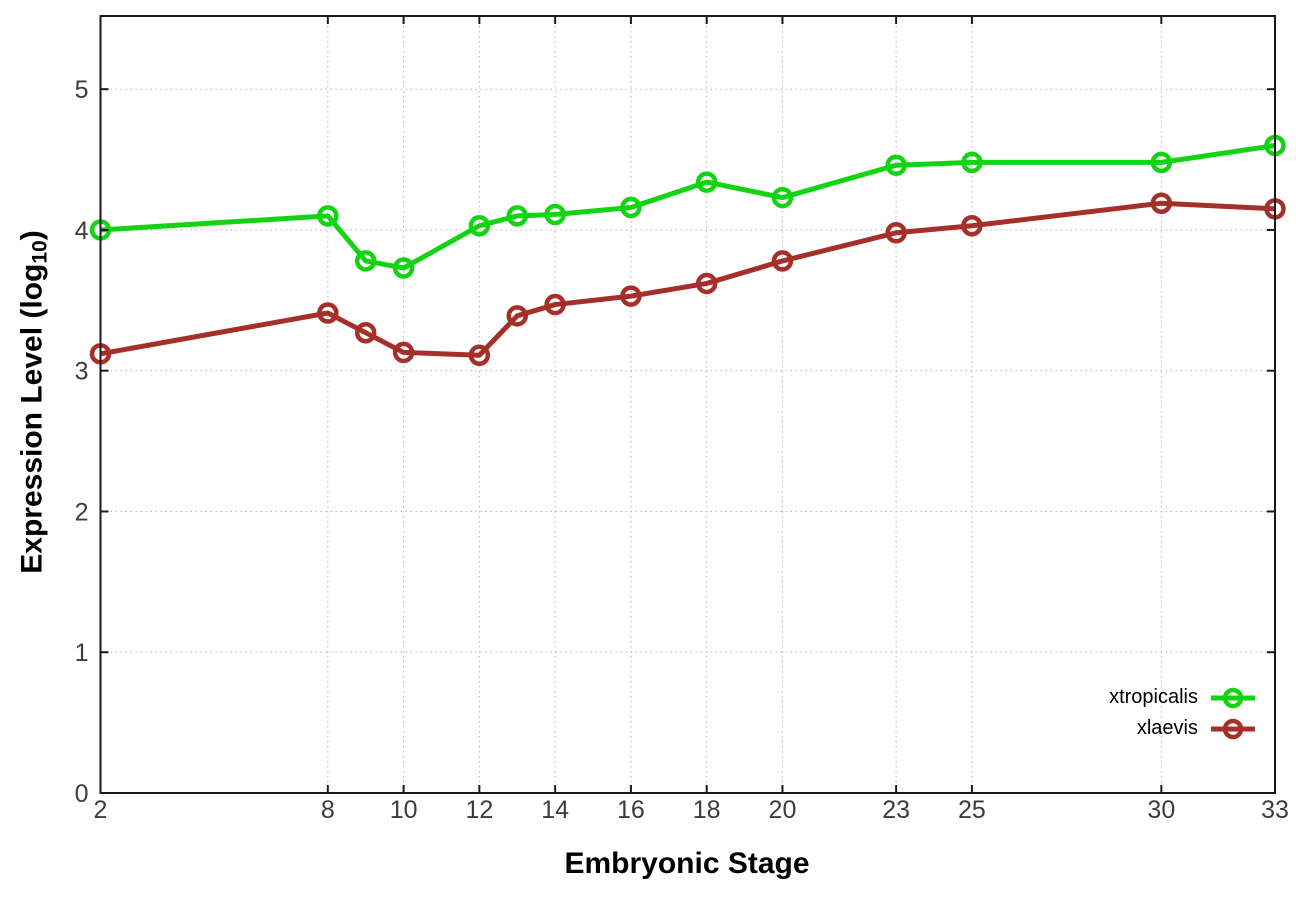  What do you see at coordinates (1275, 810) in the screenshot?
I see `x-tick-label: 33` at bounding box center [1275, 810].